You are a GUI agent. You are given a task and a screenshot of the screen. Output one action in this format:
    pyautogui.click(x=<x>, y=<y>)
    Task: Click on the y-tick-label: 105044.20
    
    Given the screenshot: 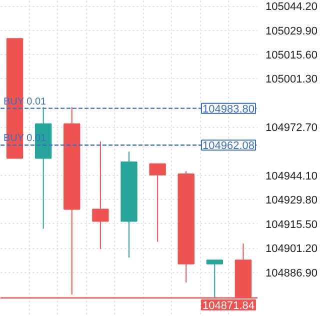 What is the action you would take?
    pyautogui.click(x=292, y=7)
    